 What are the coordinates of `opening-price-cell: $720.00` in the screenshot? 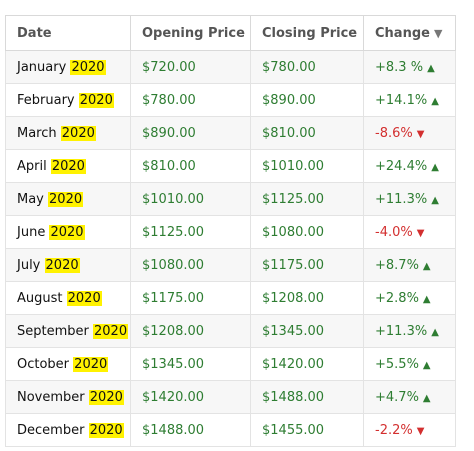 It's located at (190, 67).